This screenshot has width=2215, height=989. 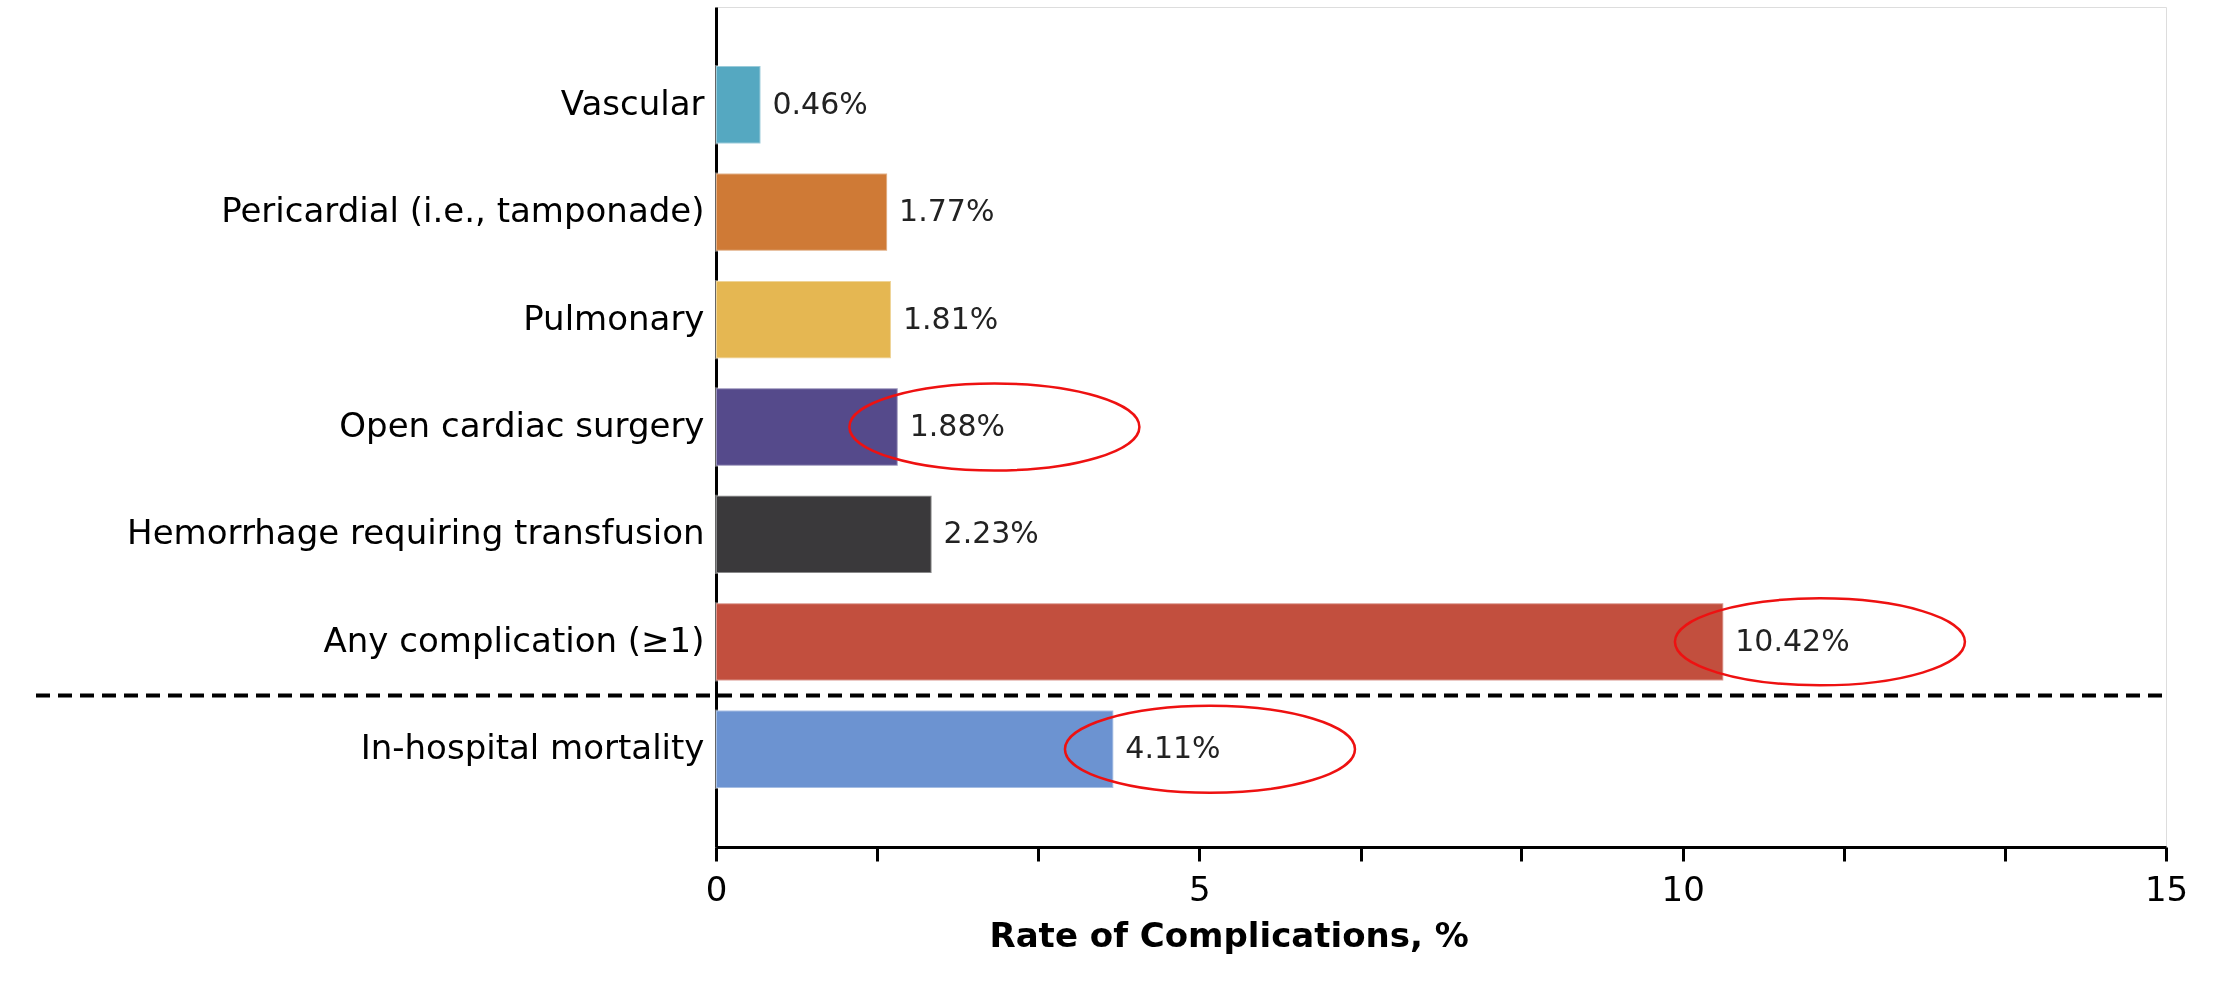 I want to click on data-label: 1.81%, so click(x=950, y=318).